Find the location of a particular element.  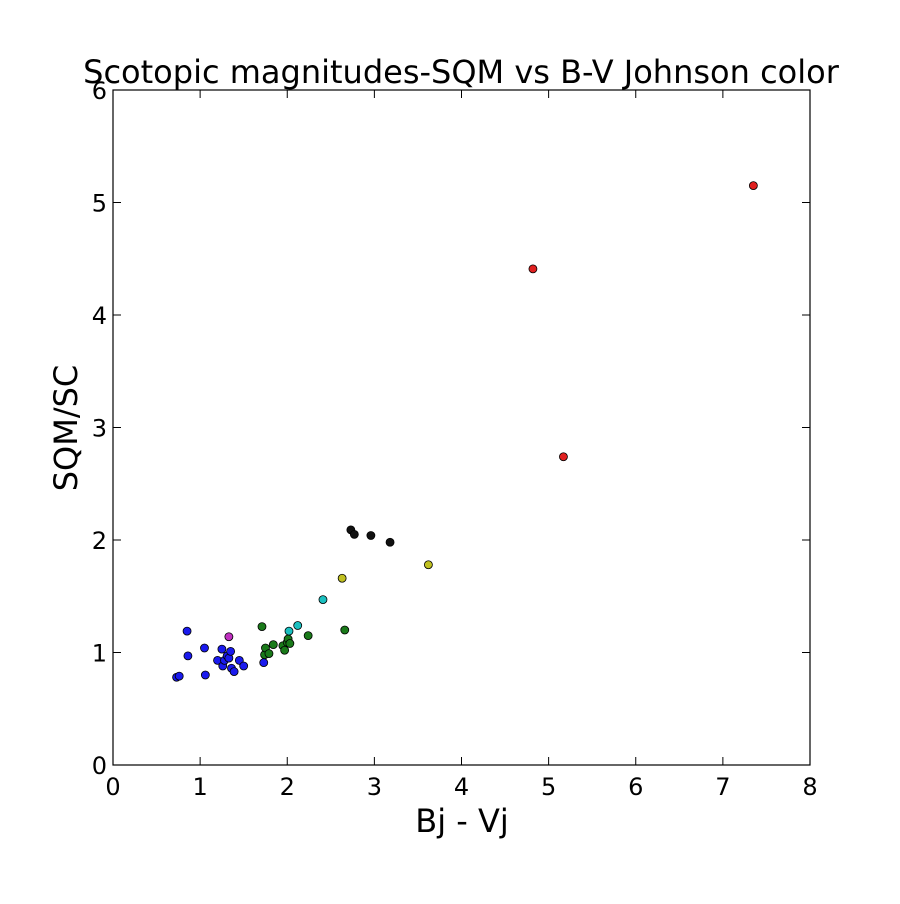

x-tick-label: 4 is located at coordinates (461, 787).